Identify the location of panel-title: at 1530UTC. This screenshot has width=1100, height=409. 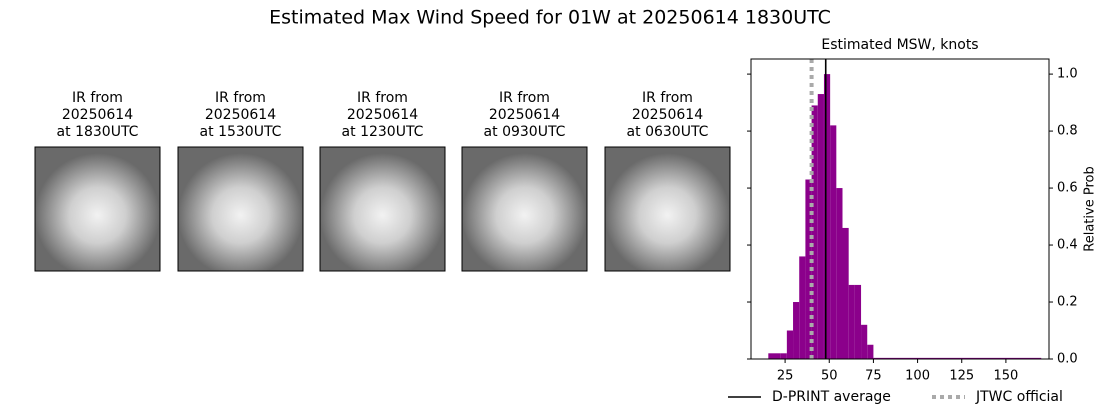
(241, 132).